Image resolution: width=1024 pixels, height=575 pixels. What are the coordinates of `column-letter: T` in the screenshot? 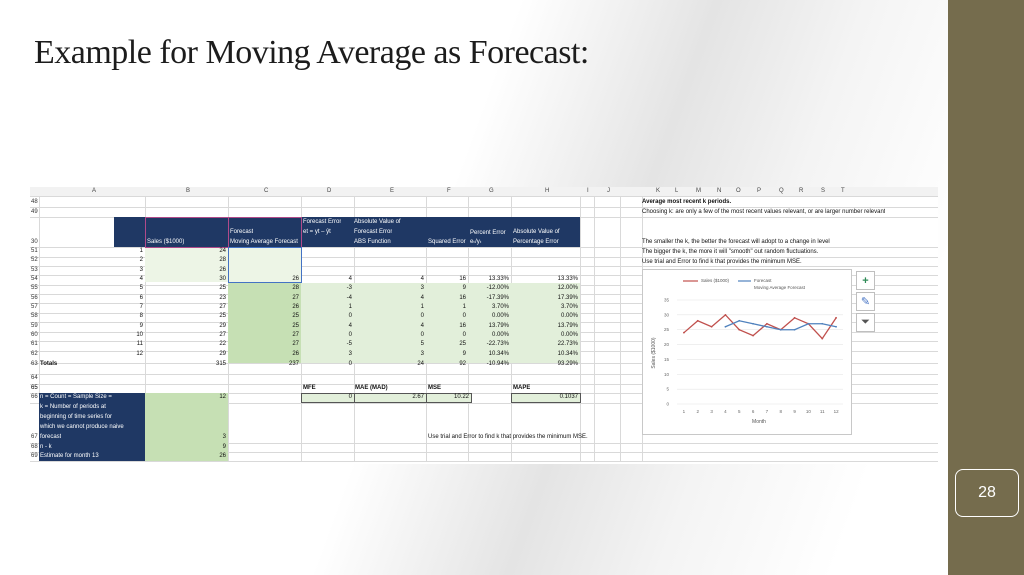 It's located at (843, 191).